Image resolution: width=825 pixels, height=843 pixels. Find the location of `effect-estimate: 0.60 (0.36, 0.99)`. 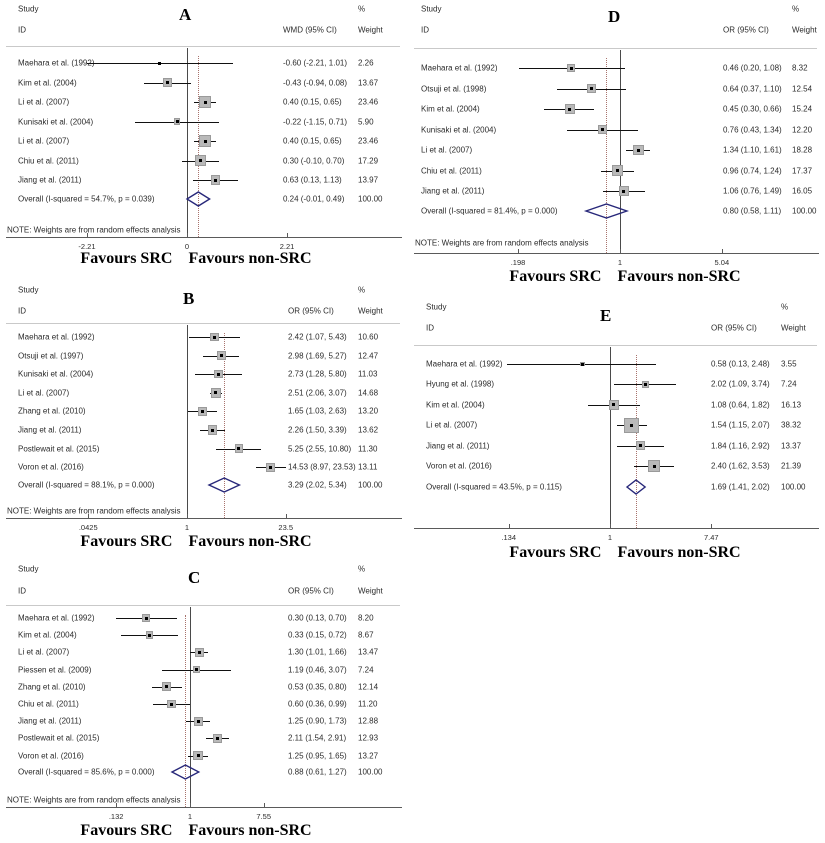

effect-estimate: 0.60 (0.36, 0.99) is located at coordinates (317, 704).